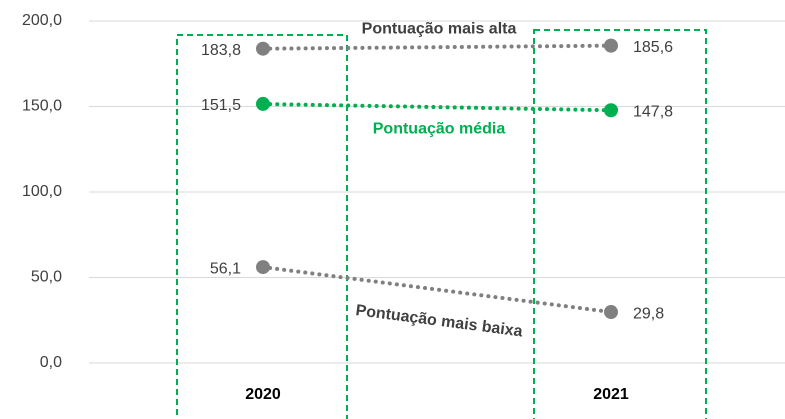  Describe the element at coordinates (42, 191) in the screenshot. I see `y-tick-label: 100,0` at that location.